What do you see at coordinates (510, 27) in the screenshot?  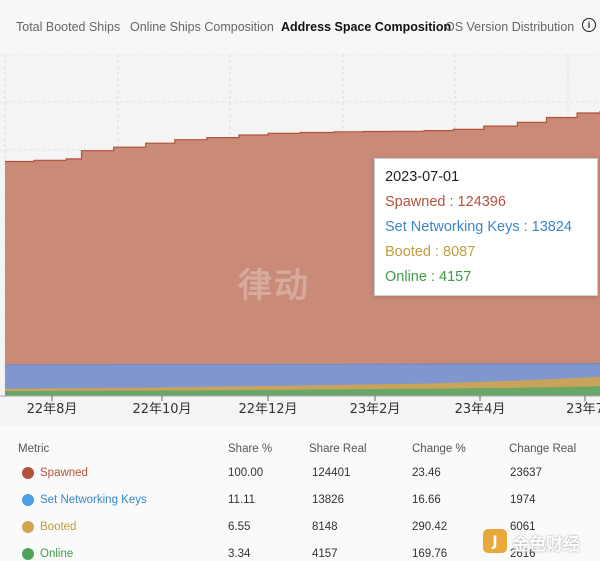 I see `tab-os-version-distribution: OS Version Distribution` at bounding box center [510, 27].